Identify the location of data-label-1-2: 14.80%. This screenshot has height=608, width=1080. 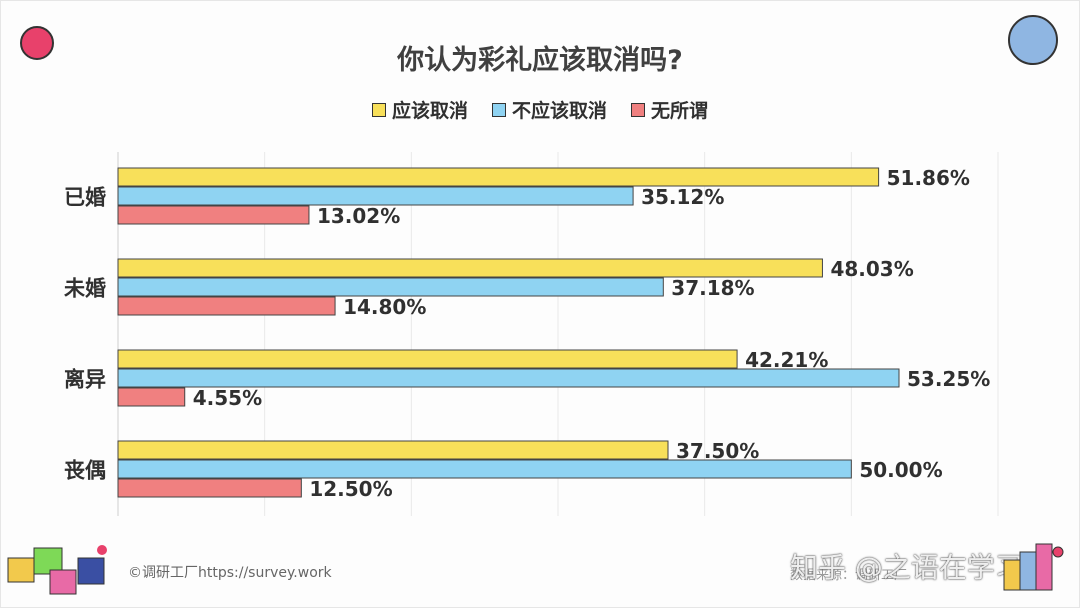
(384, 307).